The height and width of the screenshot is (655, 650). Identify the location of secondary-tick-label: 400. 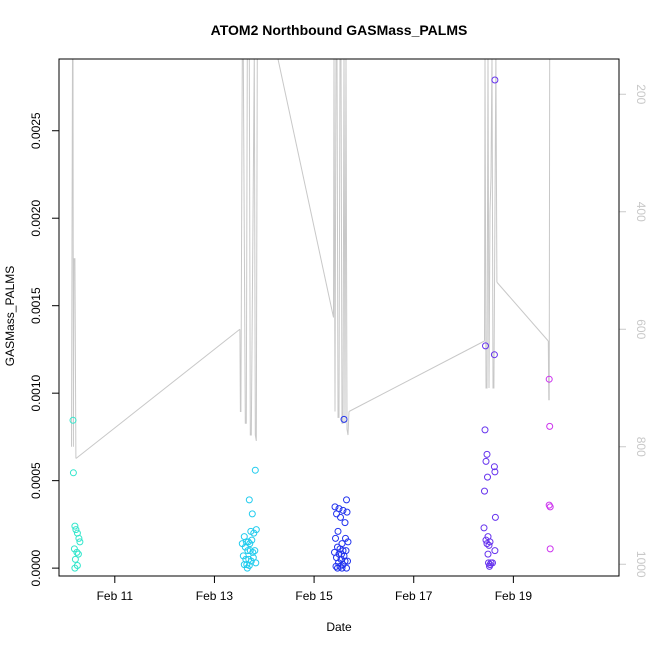
(641, 212).